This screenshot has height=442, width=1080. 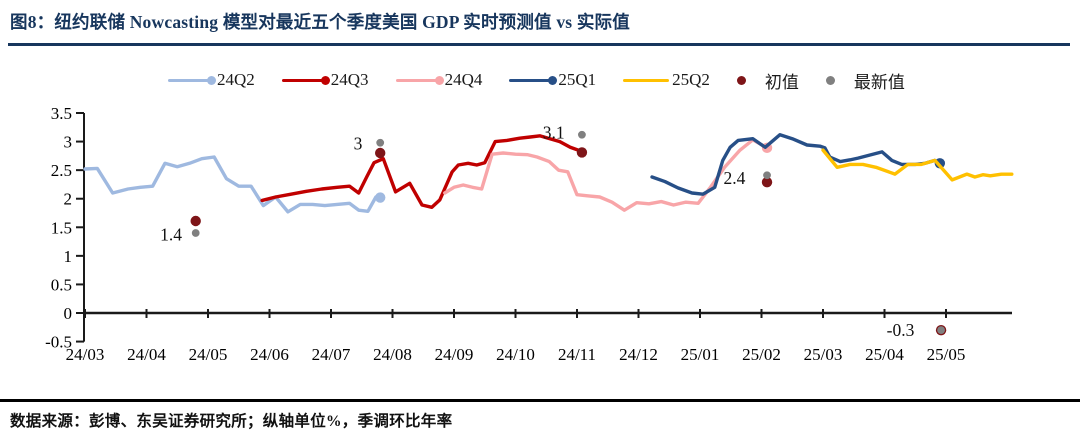 What do you see at coordinates (463, 79) in the screenshot?
I see `legend-label: 24Q4` at bounding box center [463, 79].